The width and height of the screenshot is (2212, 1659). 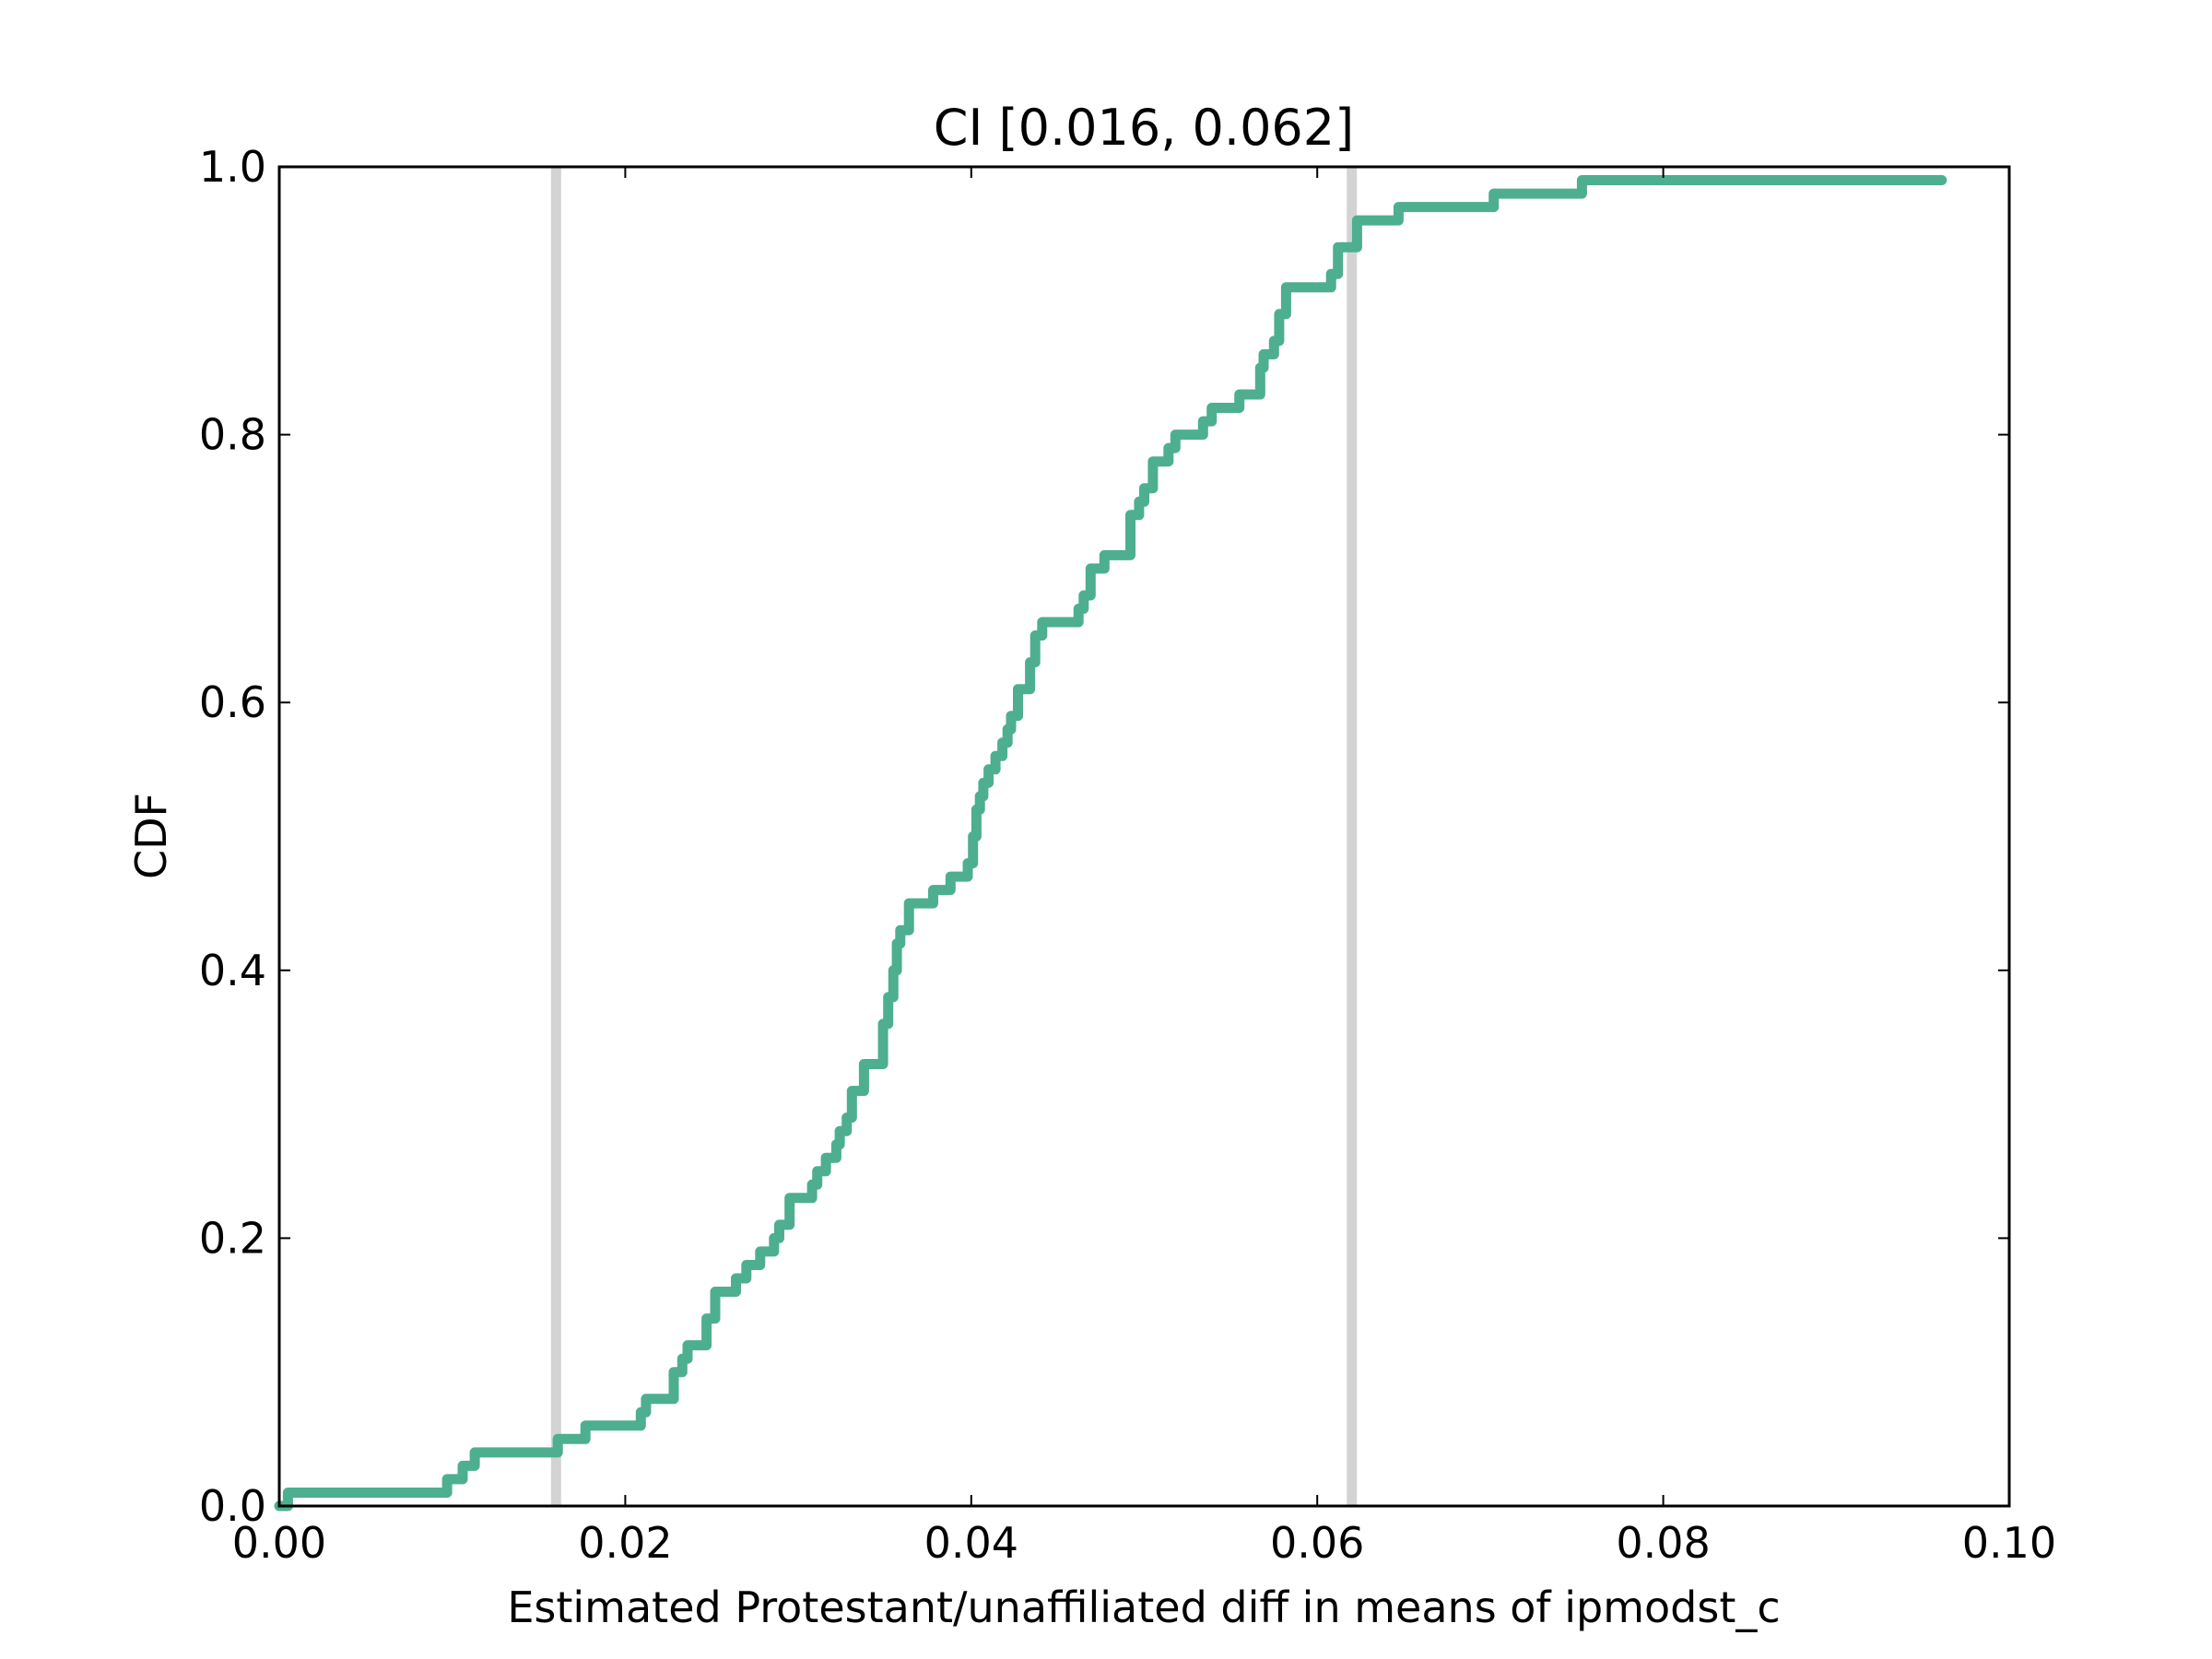 What do you see at coordinates (1663, 1543) in the screenshot?
I see `x-tick-label: 0.08` at bounding box center [1663, 1543].